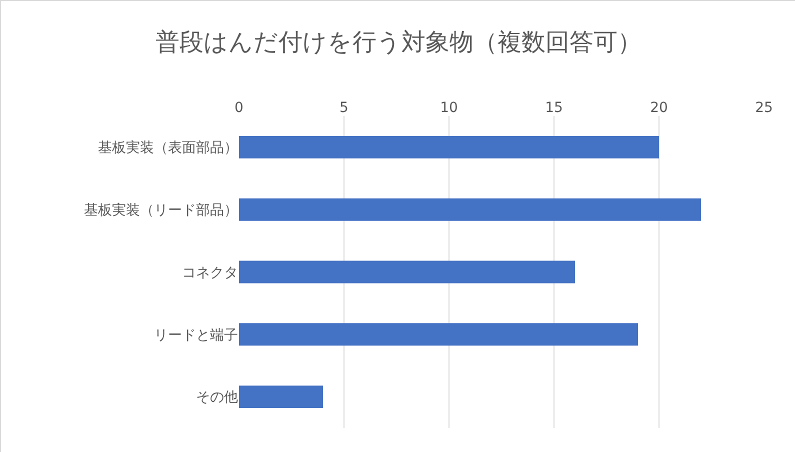 This screenshot has height=452, width=795. What do you see at coordinates (659, 108) in the screenshot?
I see `x-tick-label: 20` at bounding box center [659, 108].